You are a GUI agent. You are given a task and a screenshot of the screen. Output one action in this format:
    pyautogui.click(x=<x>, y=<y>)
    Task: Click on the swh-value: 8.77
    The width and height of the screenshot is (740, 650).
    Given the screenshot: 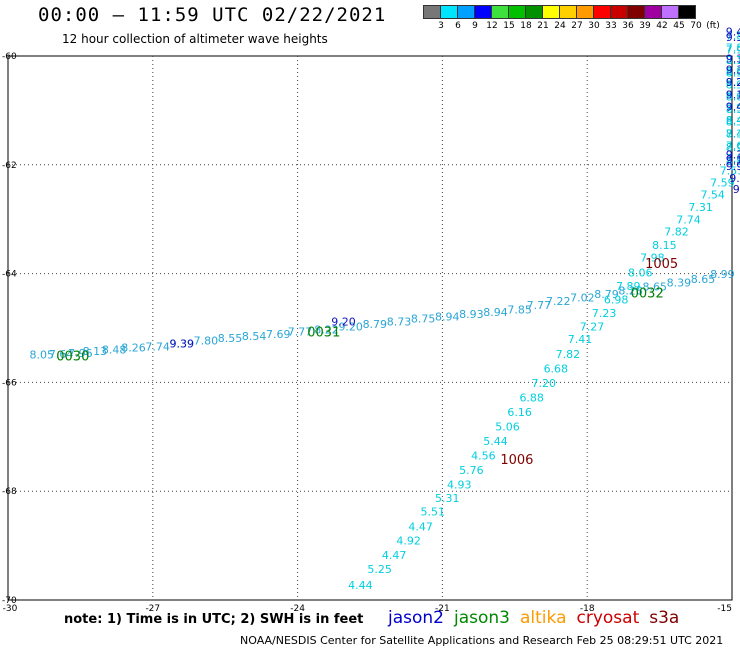 What is the action you would take?
    pyautogui.click(x=733, y=60)
    